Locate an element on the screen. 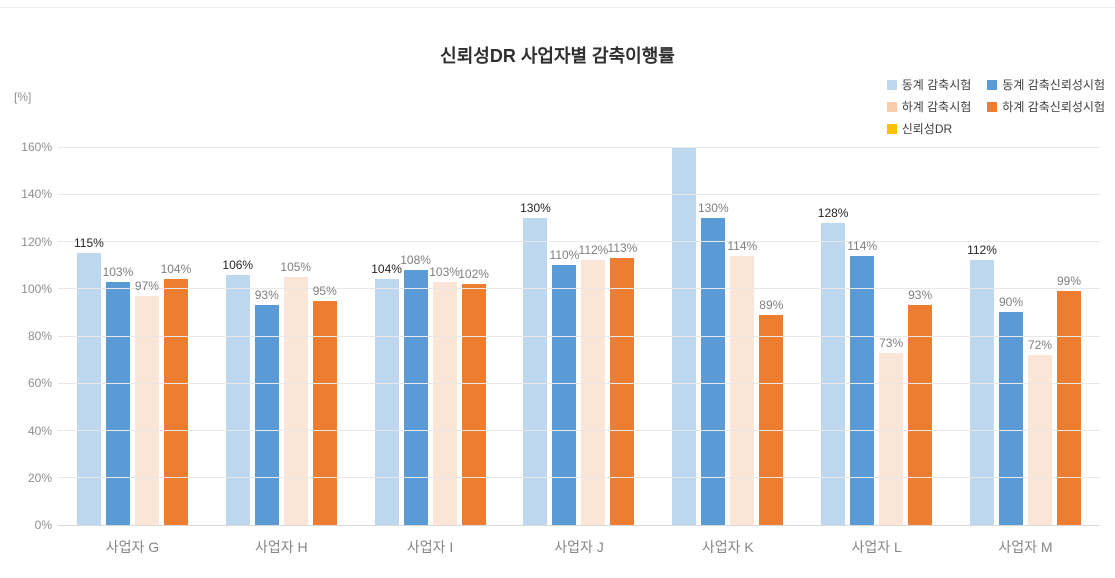 Image resolution: width=1115 pixels, height=578 pixels. x-axis-label: 사업자 H is located at coordinates (281, 547).